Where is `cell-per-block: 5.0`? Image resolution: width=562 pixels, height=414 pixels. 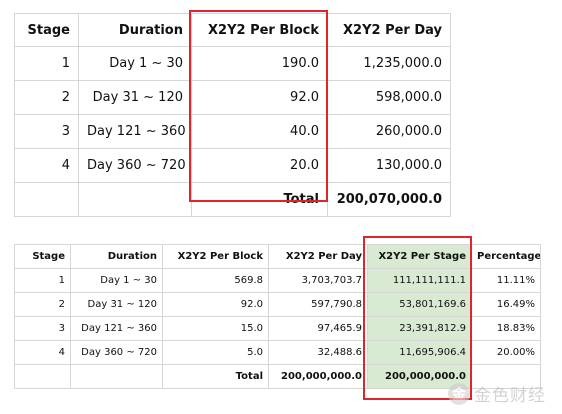
cell-per-block: 5.0 is located at coordinates (215, 352).